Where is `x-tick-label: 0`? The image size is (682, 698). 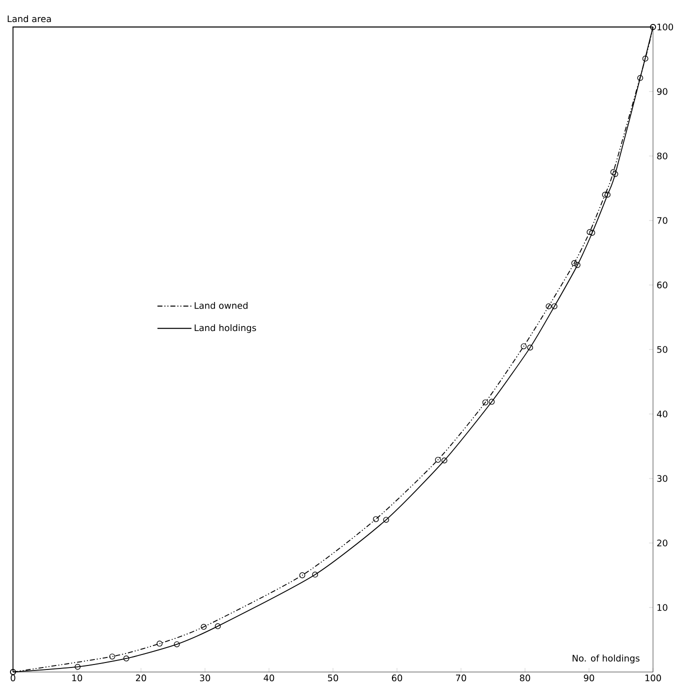
x-tick-label: 0 is located at coordinates (13, 678).